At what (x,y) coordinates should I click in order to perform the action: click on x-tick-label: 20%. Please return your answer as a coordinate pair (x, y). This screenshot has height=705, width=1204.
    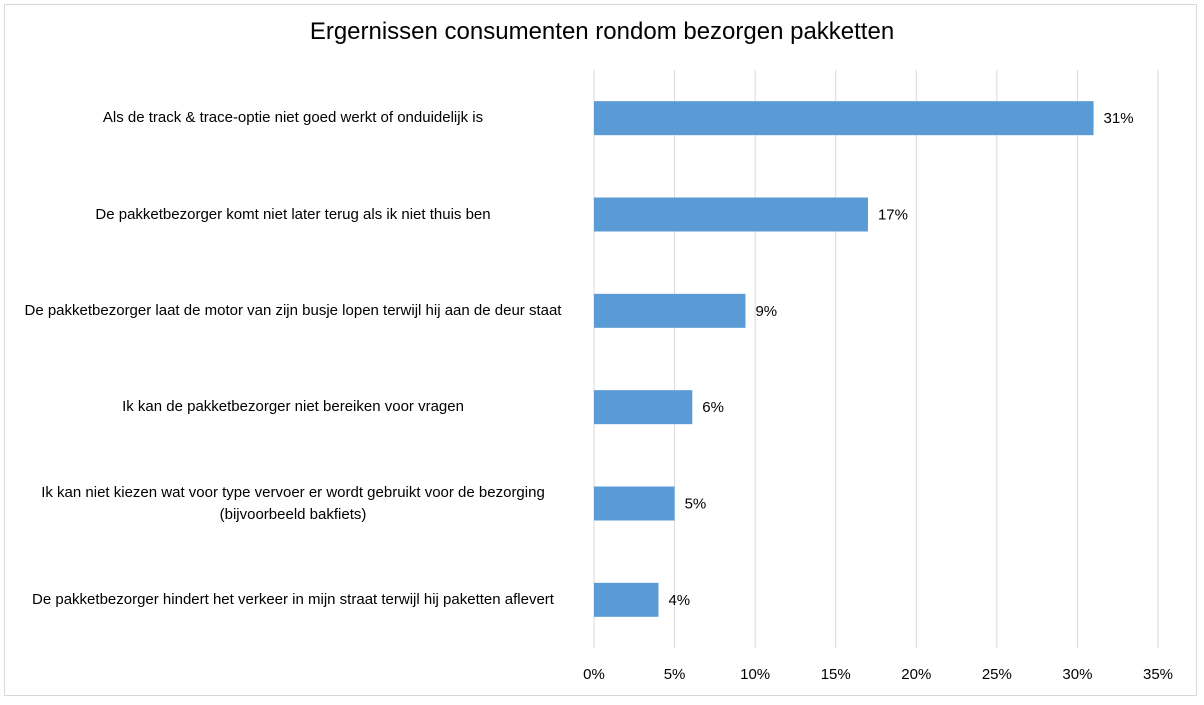
    Looking at the image, I should click on (916, 674).